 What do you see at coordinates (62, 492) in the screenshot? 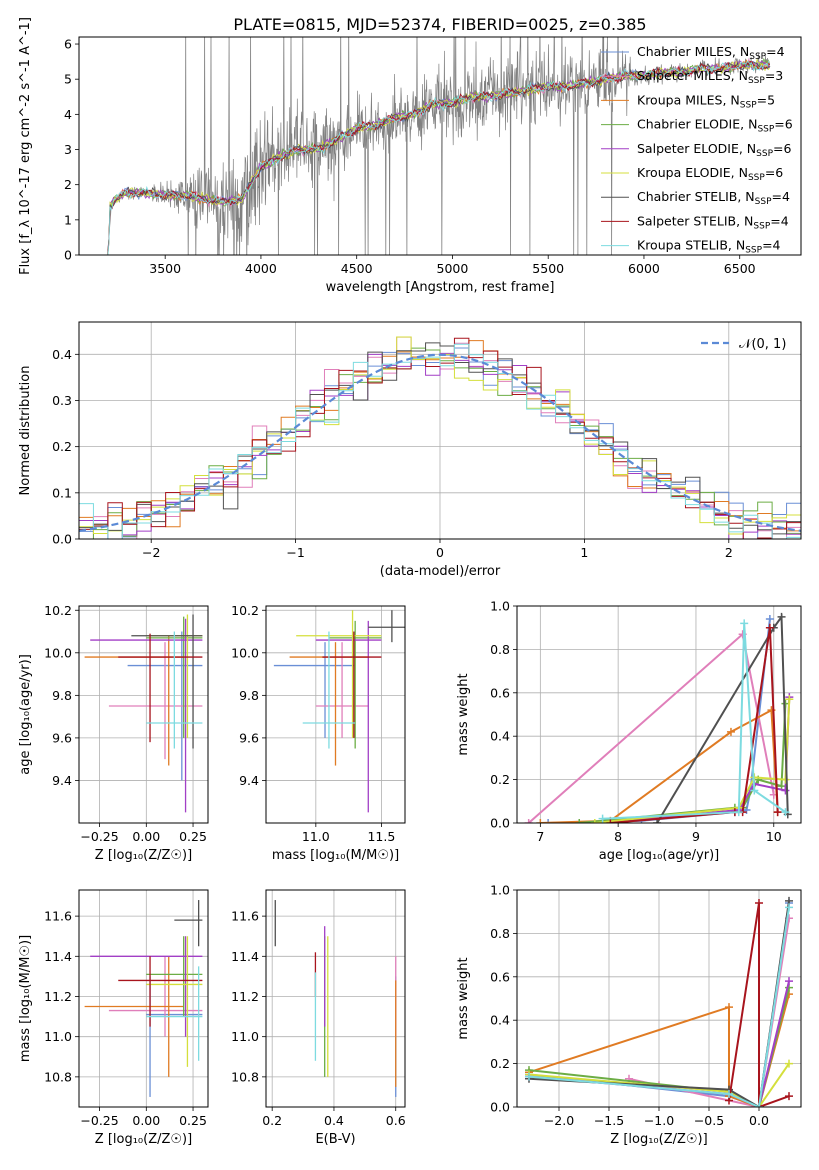
I see `y-tick-label: 0.1` at bounding box center [62, 492].